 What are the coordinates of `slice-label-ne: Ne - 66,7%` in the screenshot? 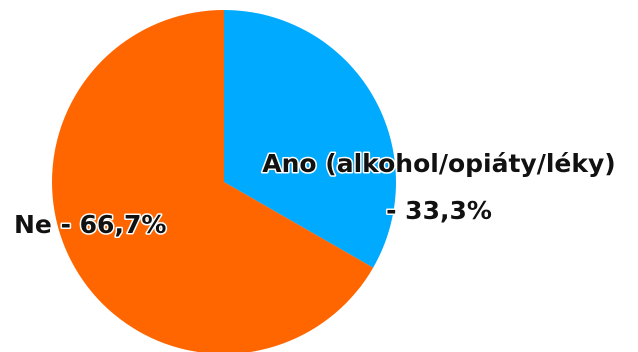 It's located at (90, 224).